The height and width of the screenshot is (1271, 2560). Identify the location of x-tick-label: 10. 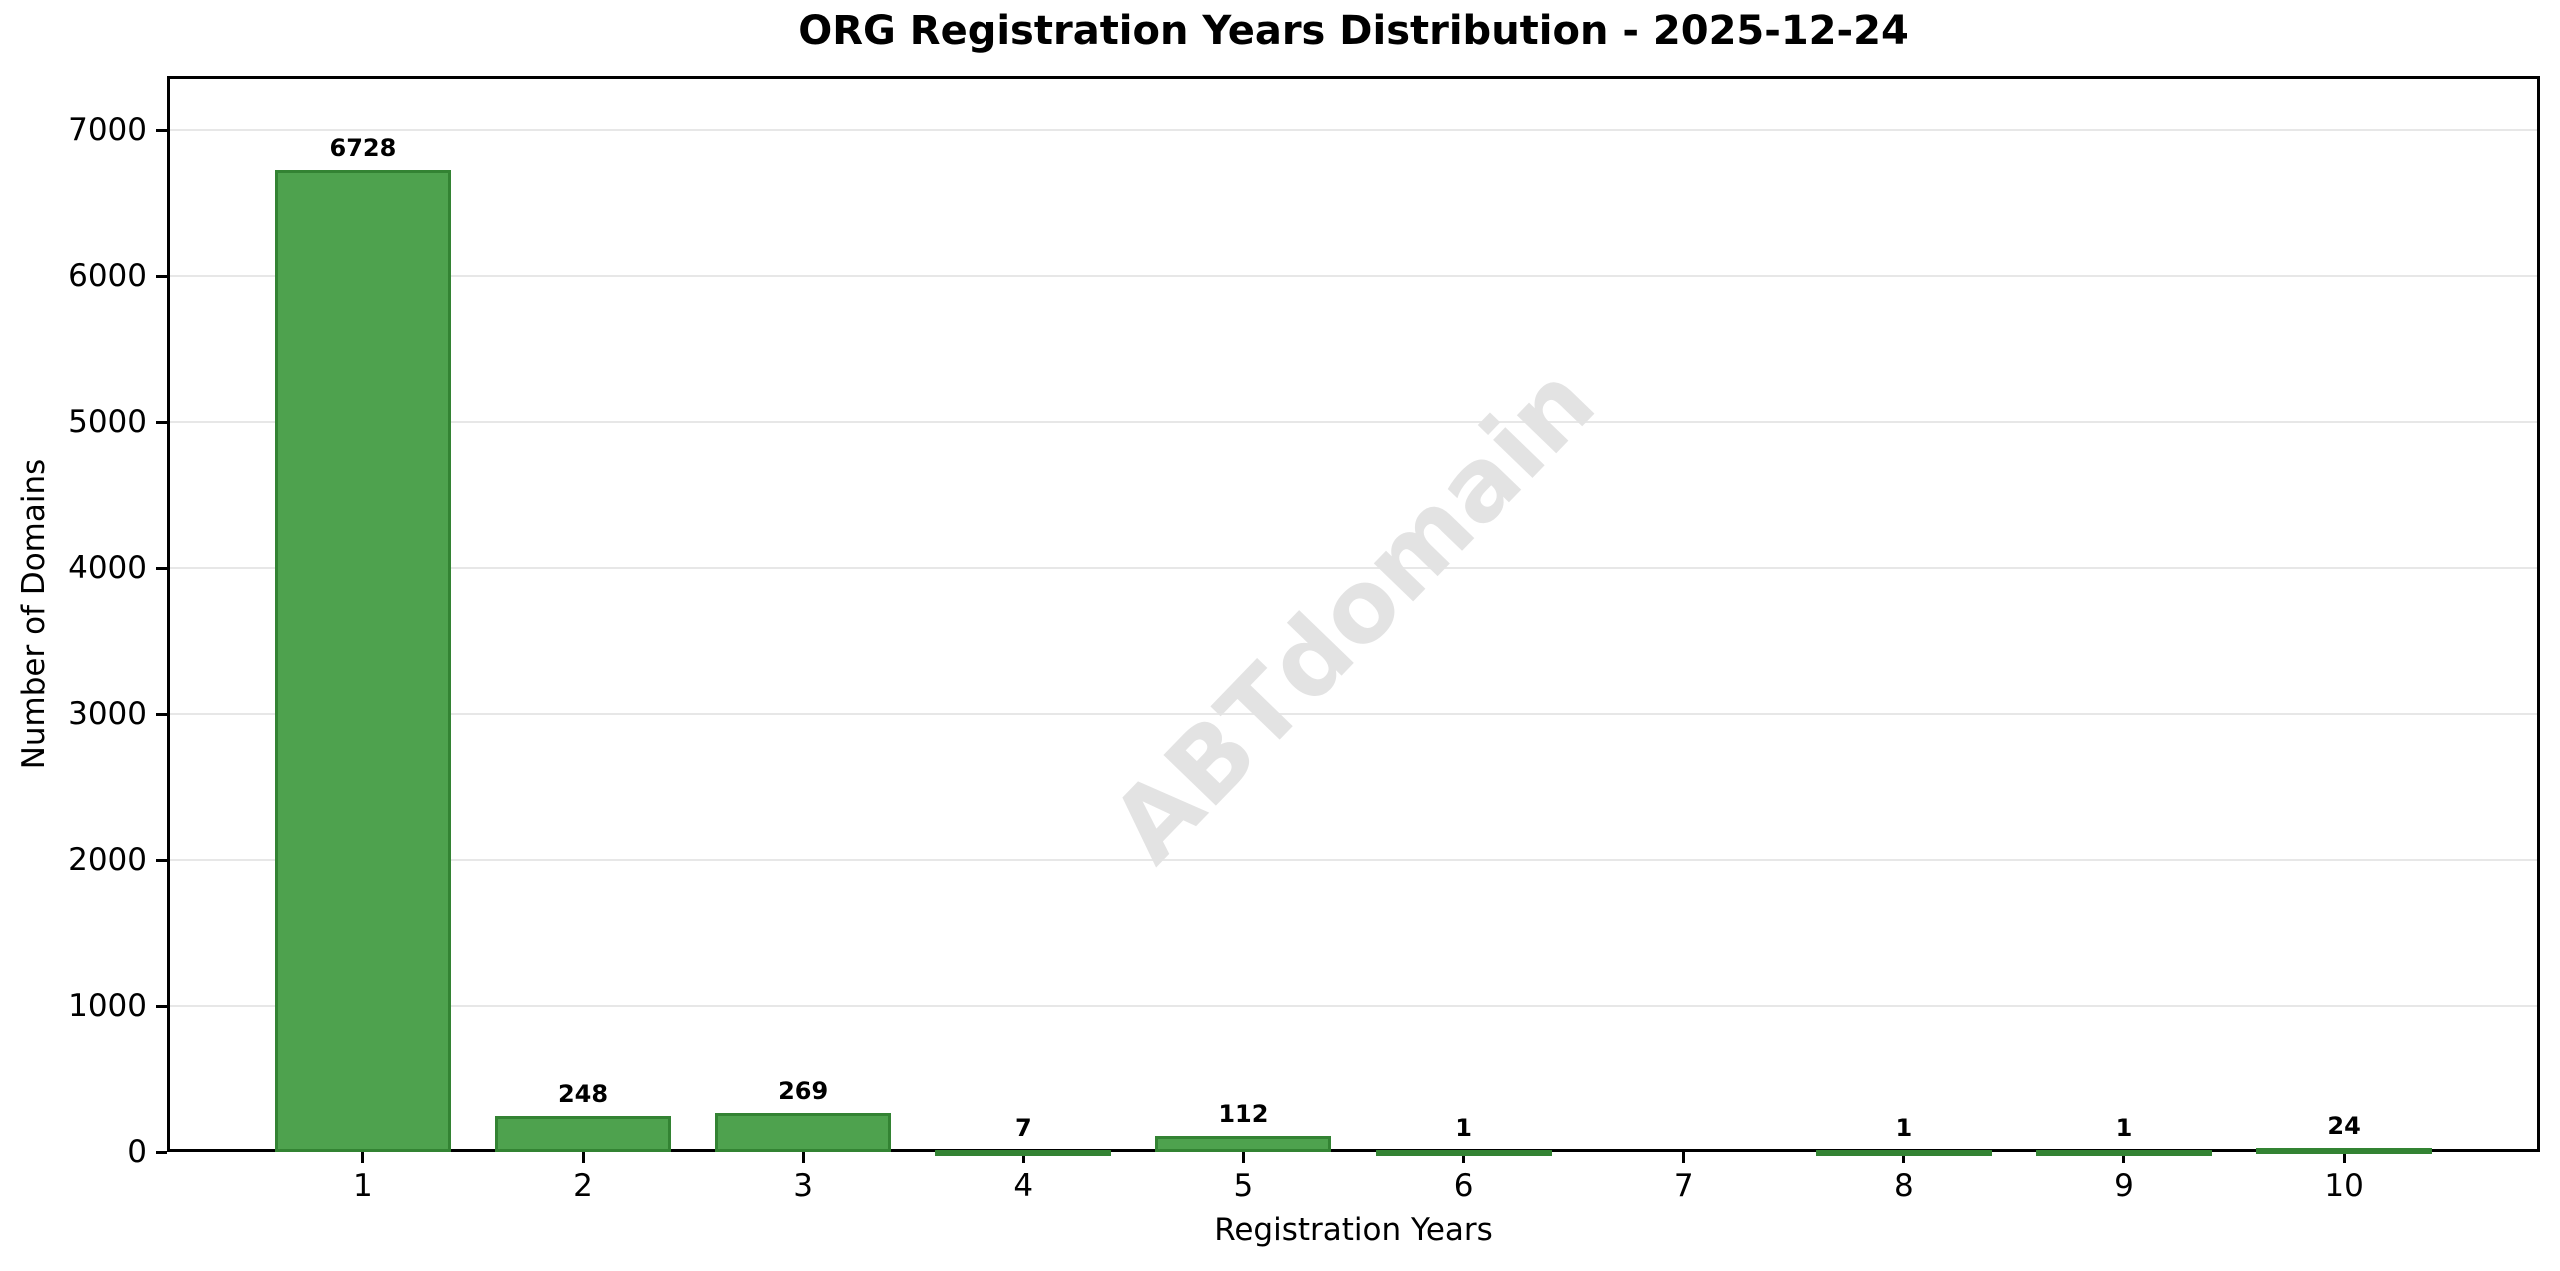
(2344, 1186).